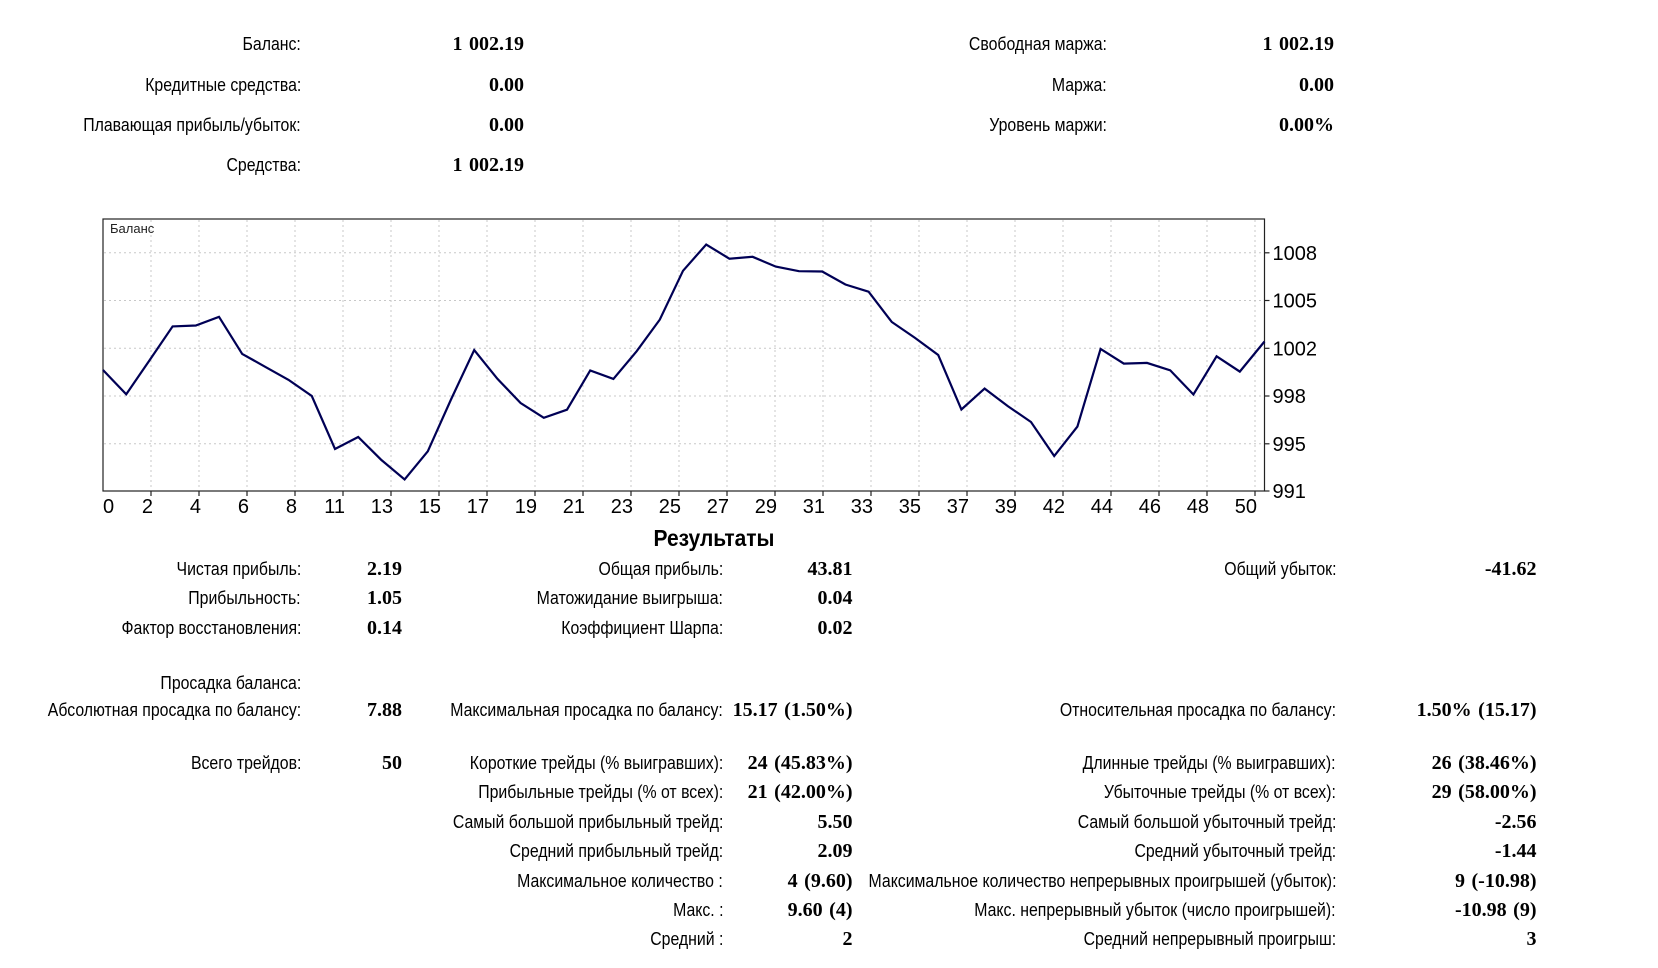 The width and height of the screenshot is (1658, 968). Describe the element at coordinates (910, 507) in the screenshot. I see `svg-text: 35` at that location.